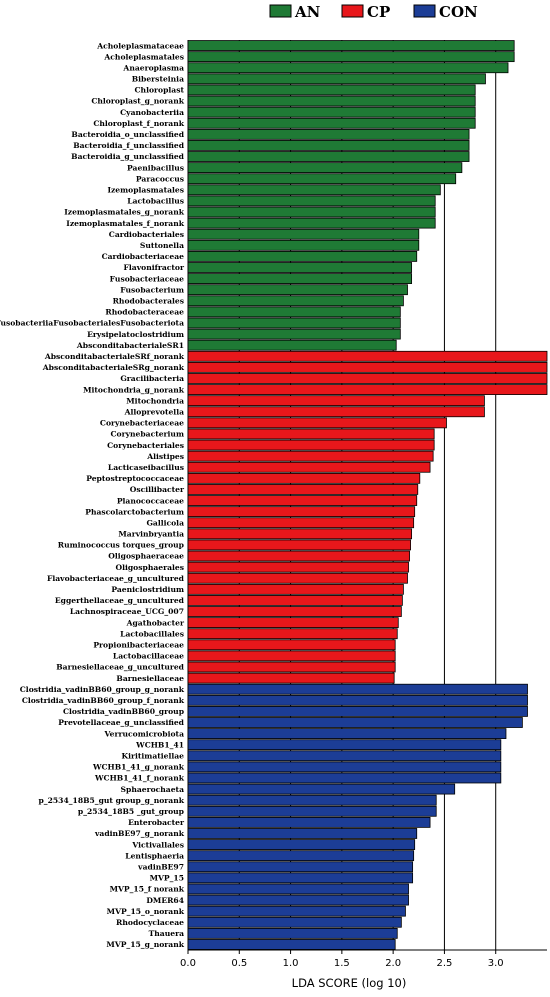 The image size is (550, 997). What do you see at coordinates (120, 600) in the screenshot?
I see `category-label: Eggerthellaceae_g_uncultured` at bounding box center [120, 600].